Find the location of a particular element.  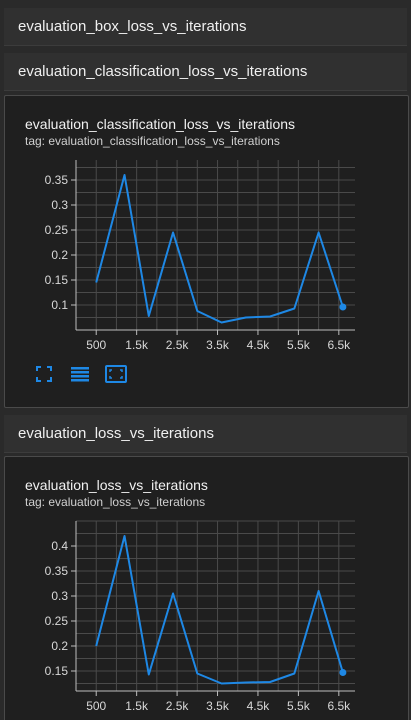

chart-title: evaluation_loss_vs_iterations is located at coordinates (116, 485).